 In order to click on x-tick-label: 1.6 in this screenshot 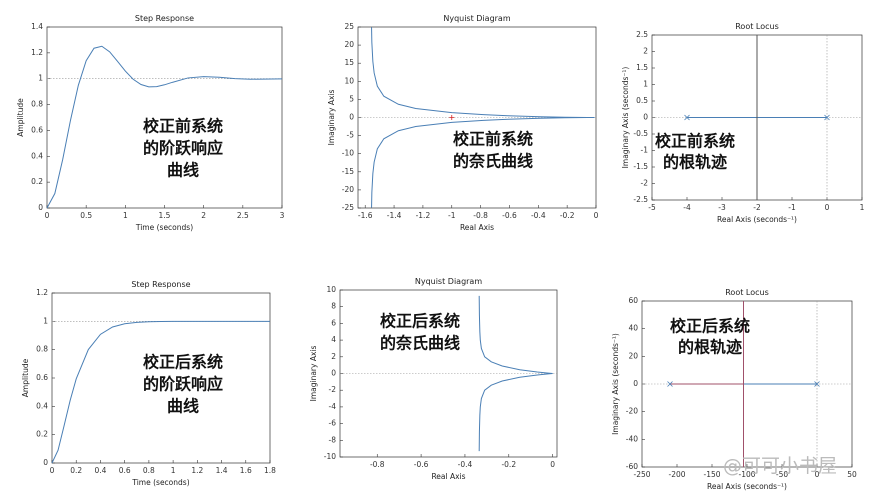, I will do `click(246, 470)`.